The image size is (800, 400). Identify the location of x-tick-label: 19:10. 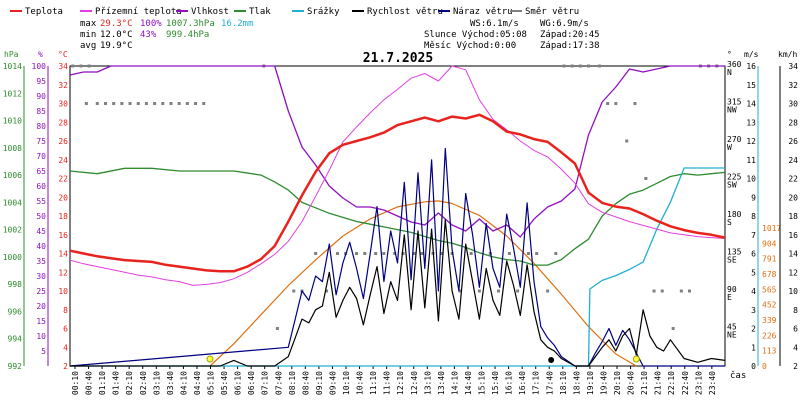
(590, 383).